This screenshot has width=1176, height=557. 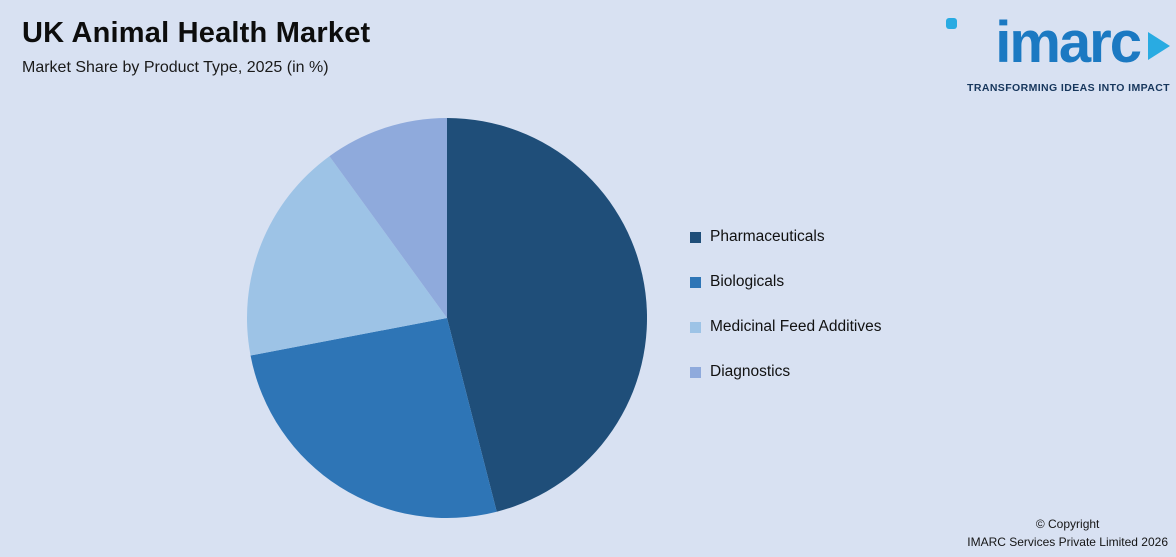 I want to click on pie-slice-pharmaceuticals, so click(x=547, y=315).